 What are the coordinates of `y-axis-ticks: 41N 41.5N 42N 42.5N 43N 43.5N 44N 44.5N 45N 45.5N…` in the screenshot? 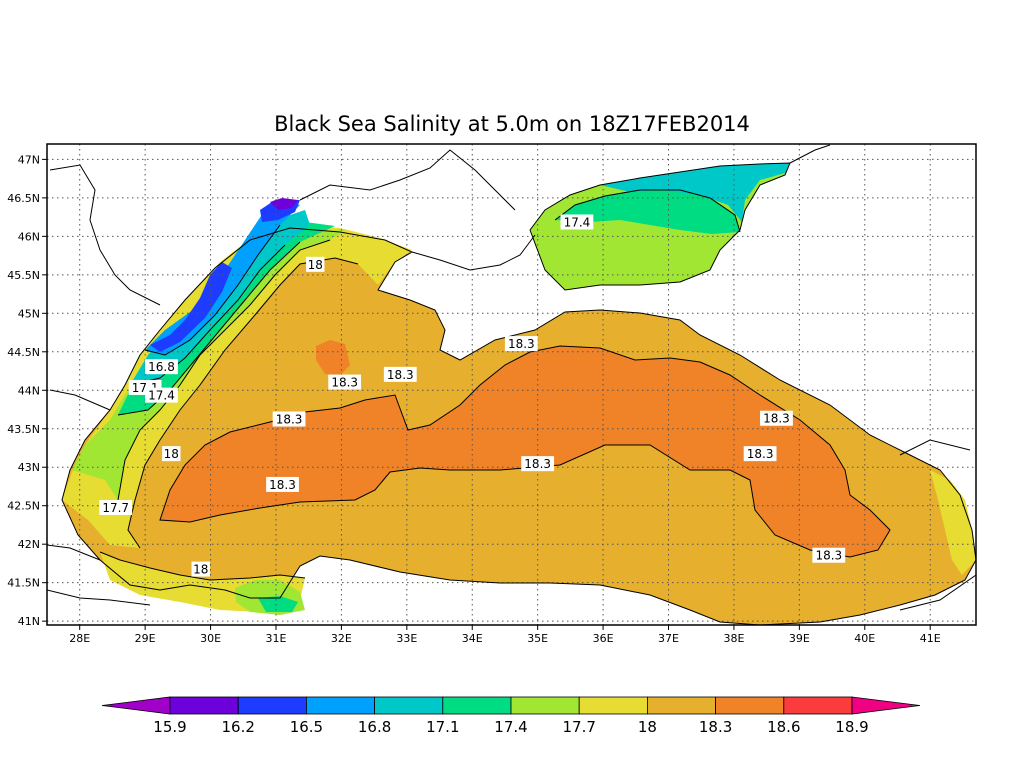 It's located at (27, 390).